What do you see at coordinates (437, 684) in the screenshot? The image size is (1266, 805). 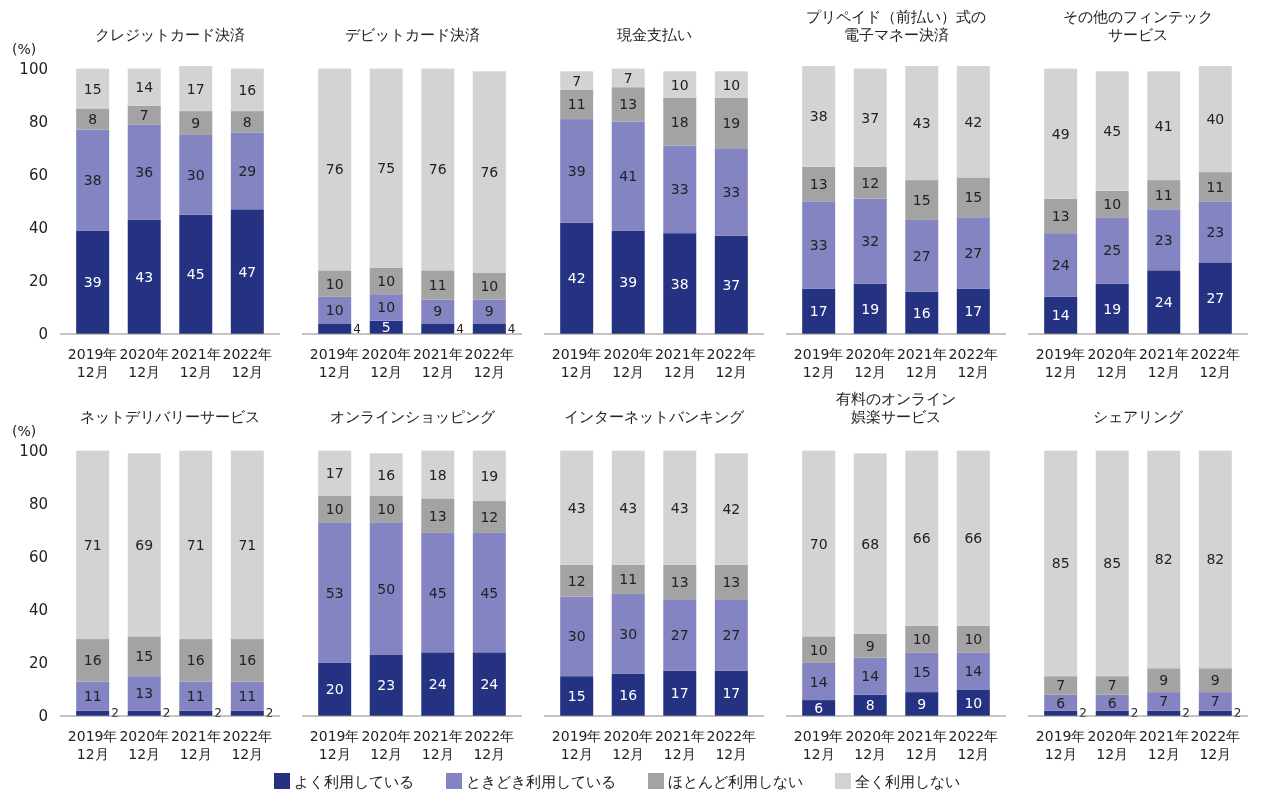 I see `data-label: 24` at bounding box center [437, 684].